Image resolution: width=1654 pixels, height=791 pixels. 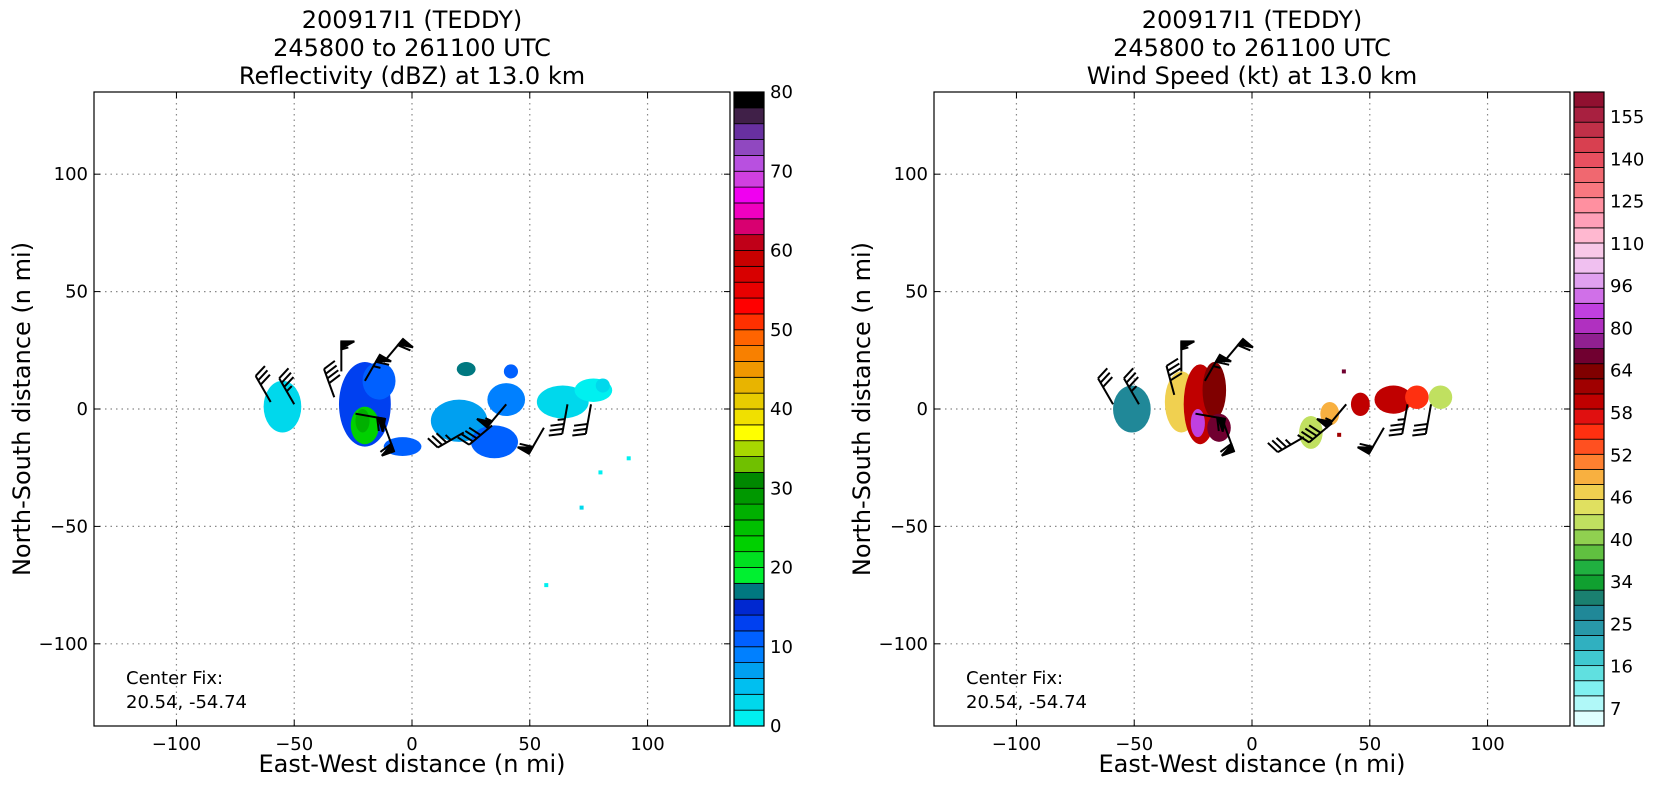 What do you see at coordinates (1621, 624) in the screenshot?
I see `colorbar-tick-label: 25` at bounding box center [1621, 624].